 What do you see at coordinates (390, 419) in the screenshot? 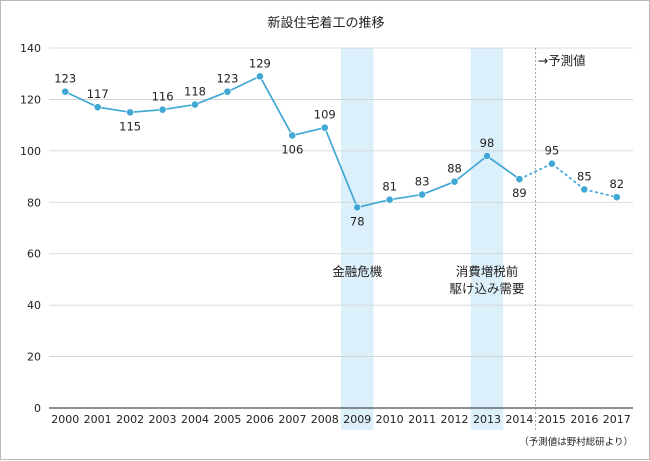
I see `x-tick-label-2010: 2010` at bounding box center [390, 419].